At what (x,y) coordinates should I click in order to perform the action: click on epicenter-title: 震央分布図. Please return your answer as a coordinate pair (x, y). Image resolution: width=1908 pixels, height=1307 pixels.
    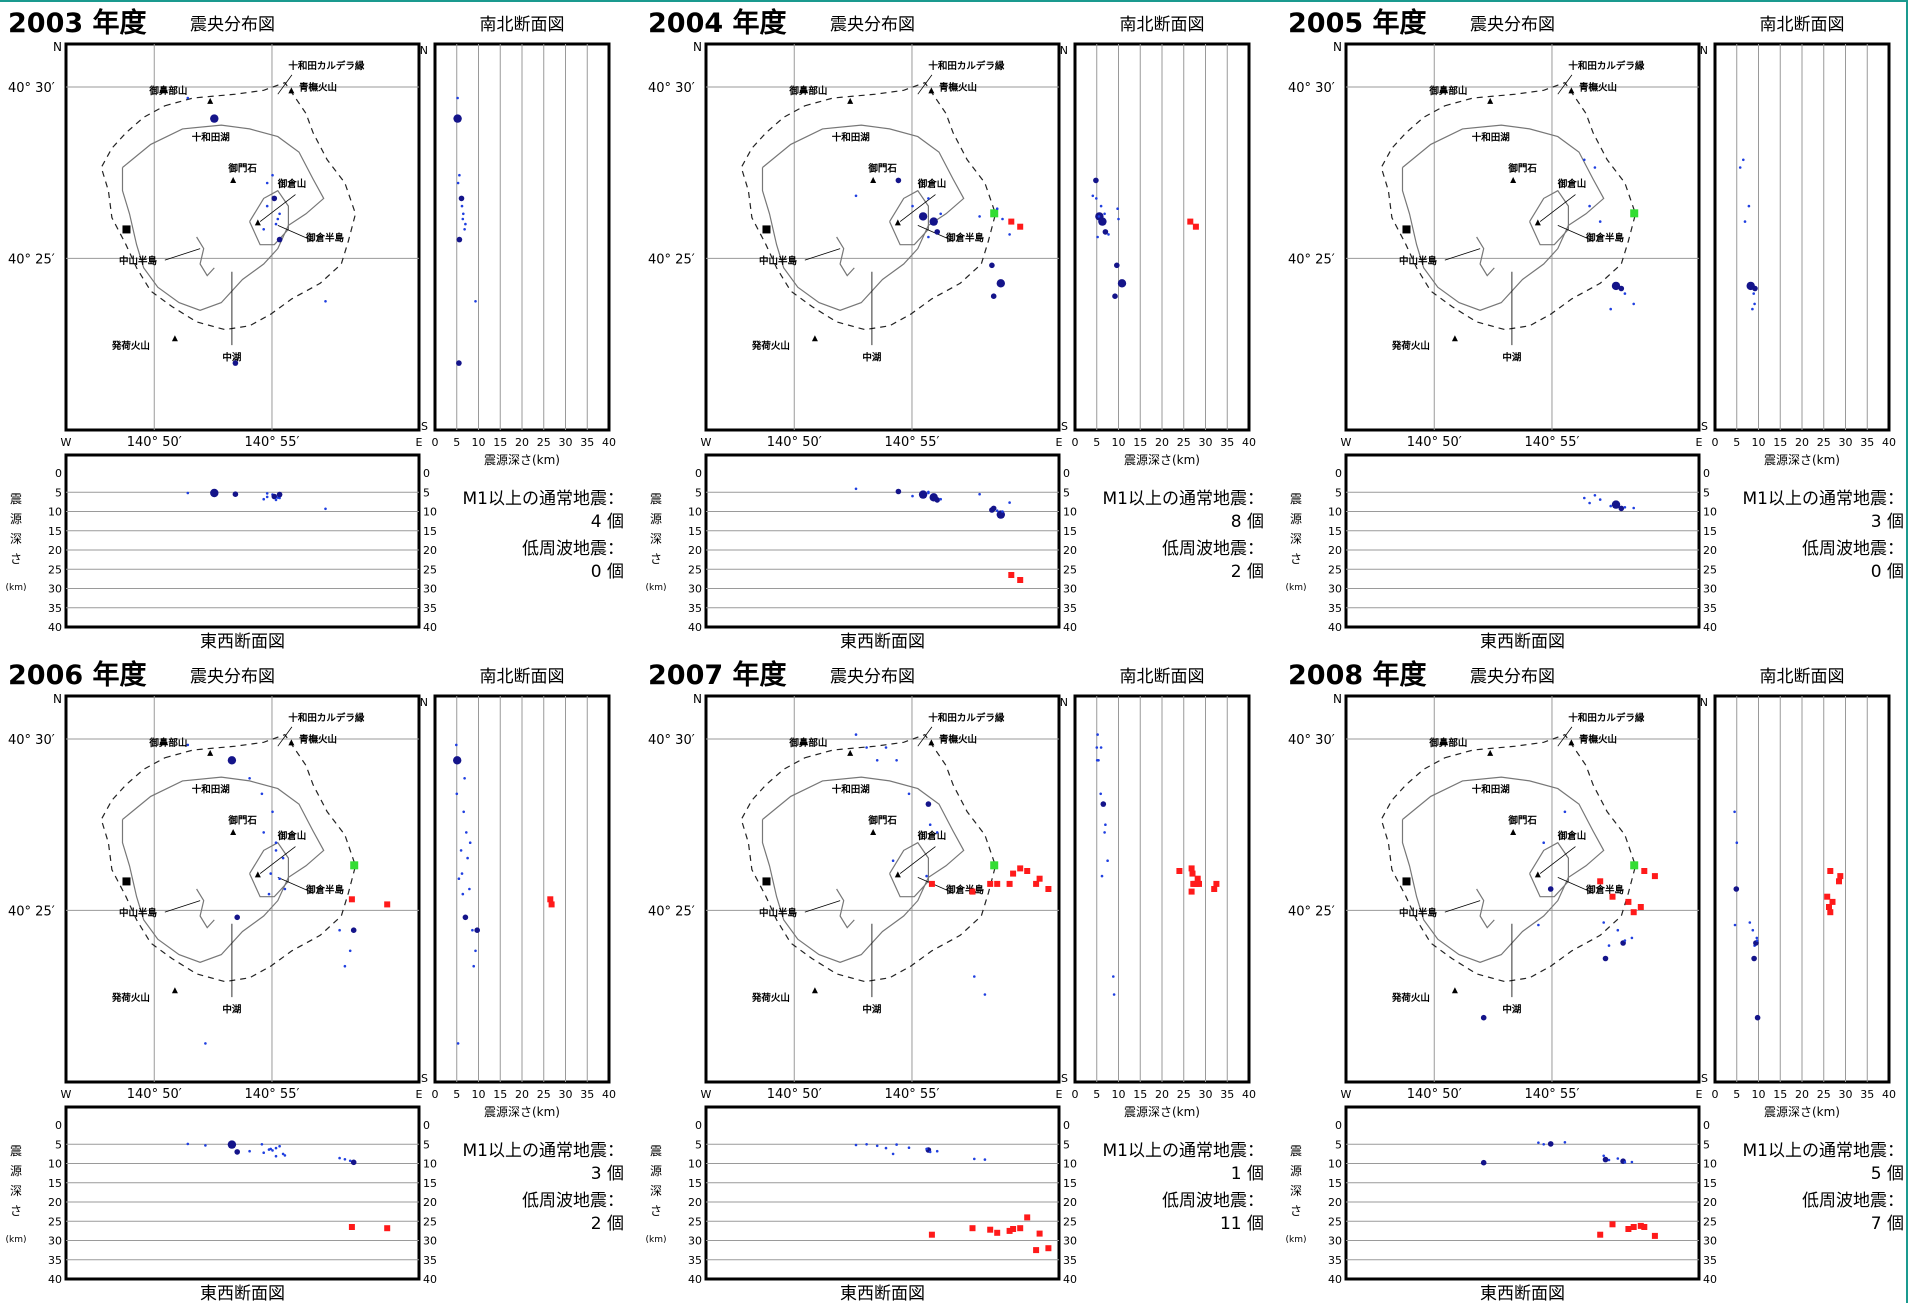
    Looking at the image, I should click on (872, 677).